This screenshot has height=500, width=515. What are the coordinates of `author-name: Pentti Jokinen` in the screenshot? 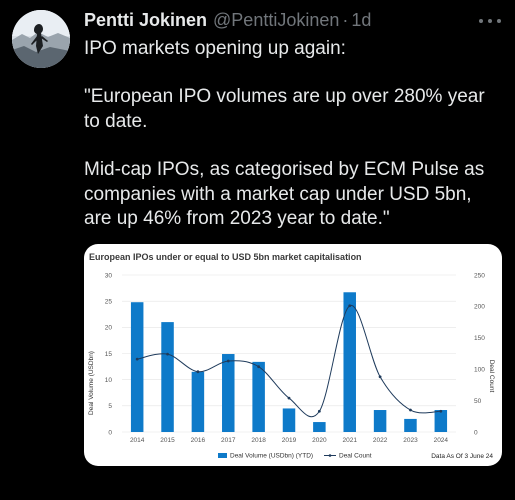 It's located at (146, 20).